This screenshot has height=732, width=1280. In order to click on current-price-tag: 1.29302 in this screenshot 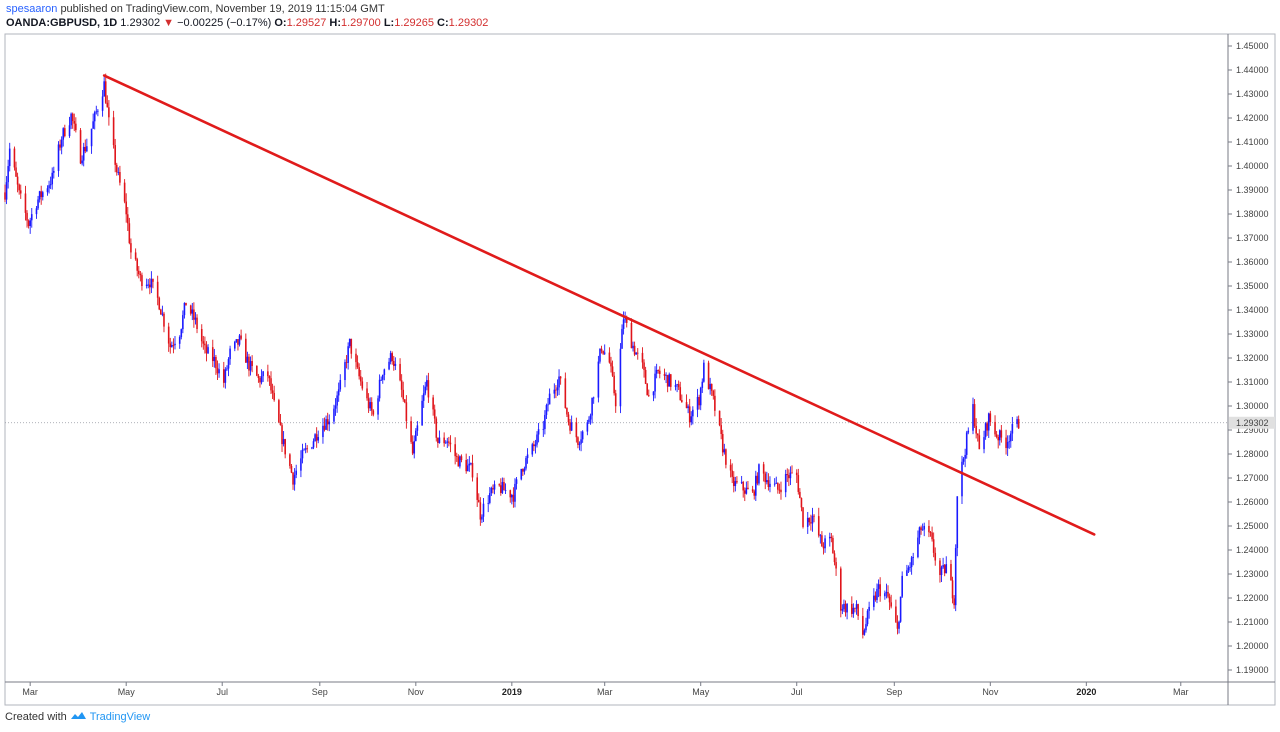, I will do `click(1252, 422)`.